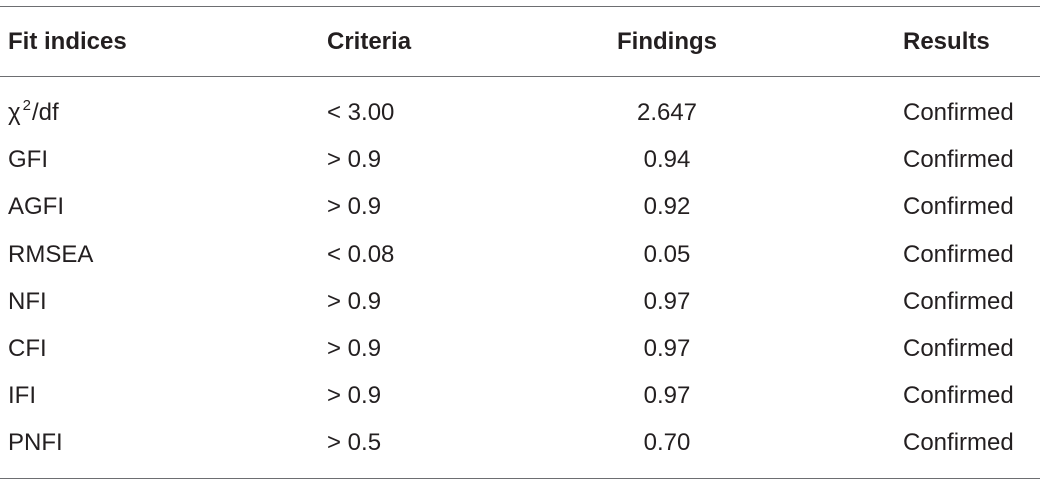 The width and height of the screenshot is (1040, 485). Describe the element at coordinates (45, 112) in the screenshot. I see `symbol-suffix: /df` at that location.